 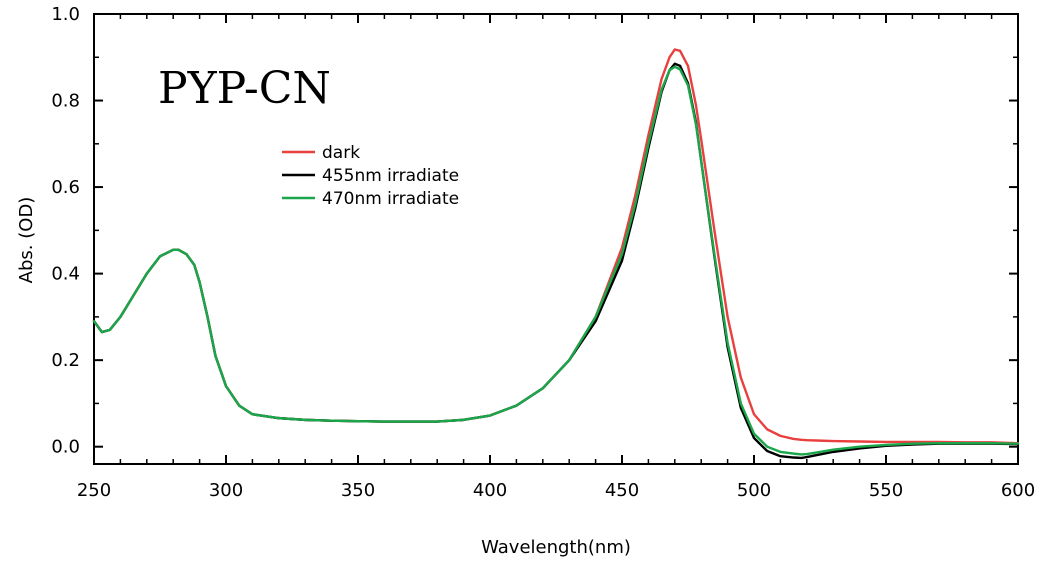 What do you see at coordinates (1018, 490) in the screenshot?
I see `x-tick-label: 600` at bounding box center [1018, 490].